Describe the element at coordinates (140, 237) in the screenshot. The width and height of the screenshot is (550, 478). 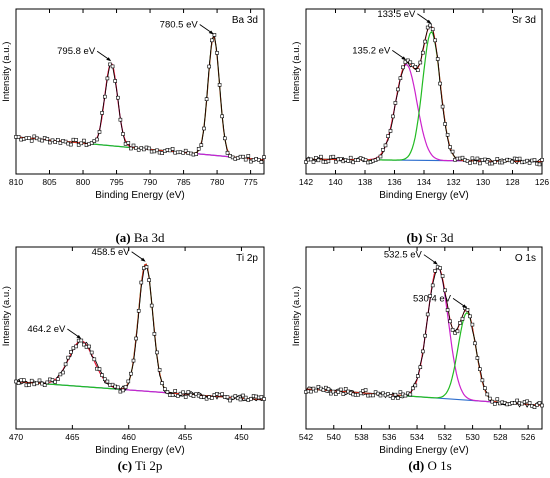
I see `caption-a: (a) Ba 3d` at that location.